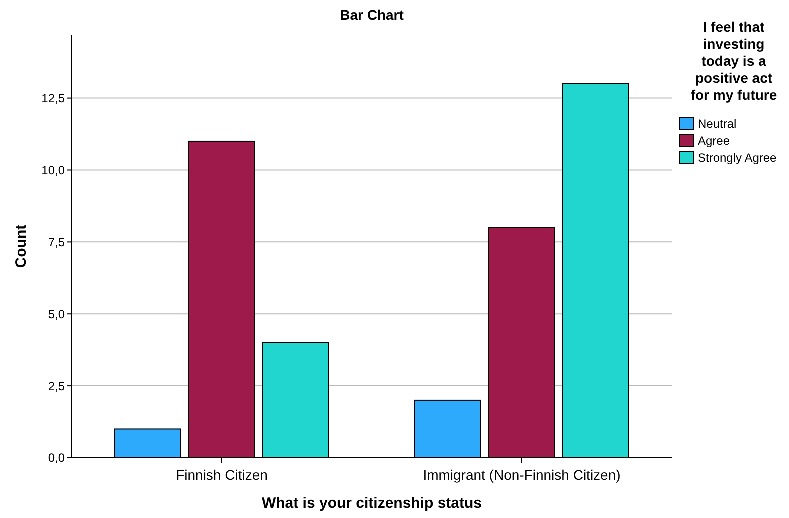 This screenshot has height=518, width=789. What do you see at coordinates (57, 314) in the screenshot?
I see `y-tick-label: 5,0` at bounding box center [57, 314].